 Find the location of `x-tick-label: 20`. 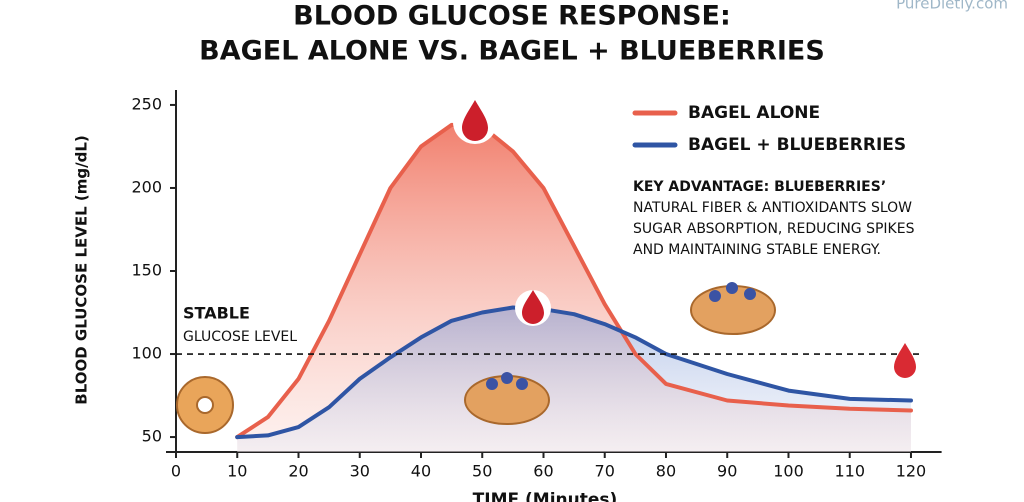

x-tick-label: 20 is located at coordinates (298, 471).